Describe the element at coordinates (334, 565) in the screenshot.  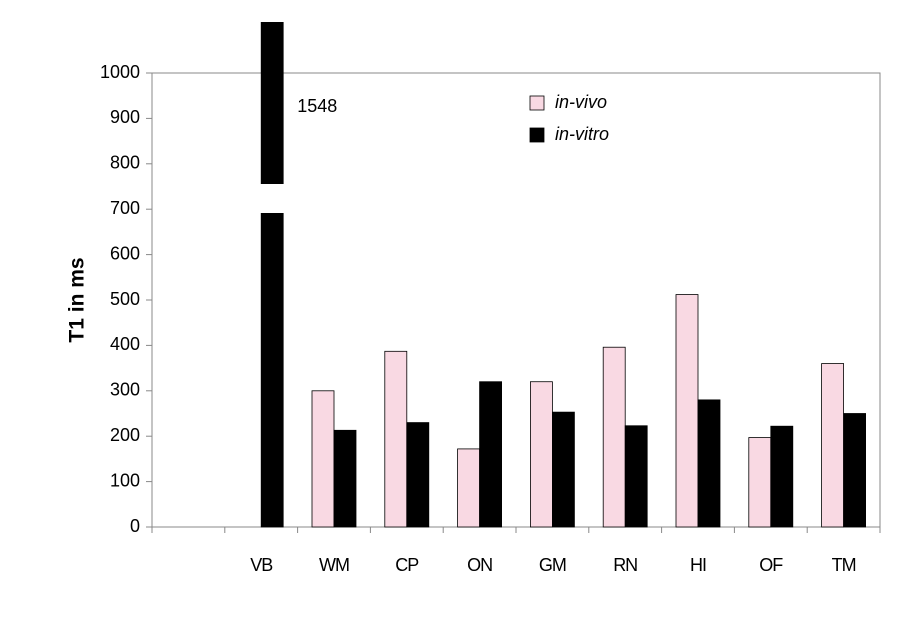
I see `x-tick-label: WM` at that location.